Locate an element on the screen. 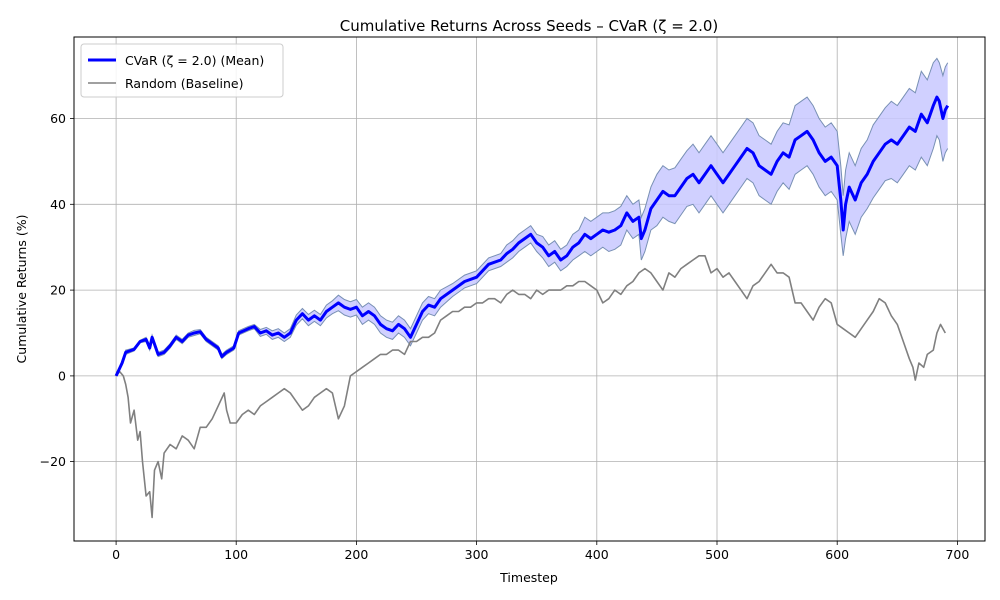 Image resolution: width=1000 pixels, height=600 pixels. y-tick-label: 60 is located at coordinates (58, 118).